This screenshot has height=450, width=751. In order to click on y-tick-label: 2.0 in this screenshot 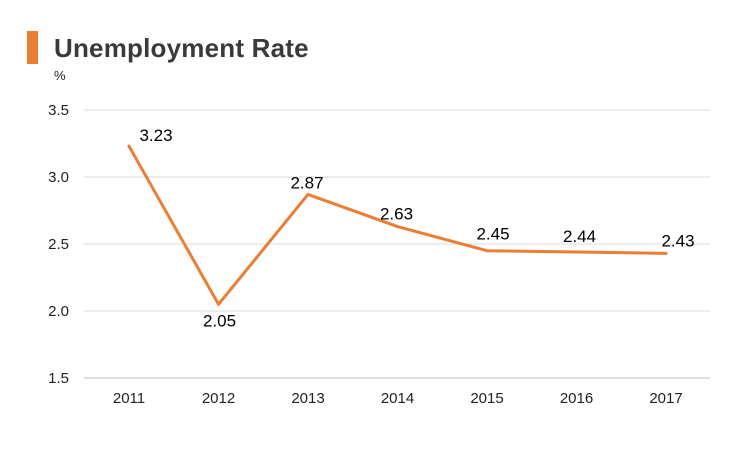, I will do `click(58, 311)`.